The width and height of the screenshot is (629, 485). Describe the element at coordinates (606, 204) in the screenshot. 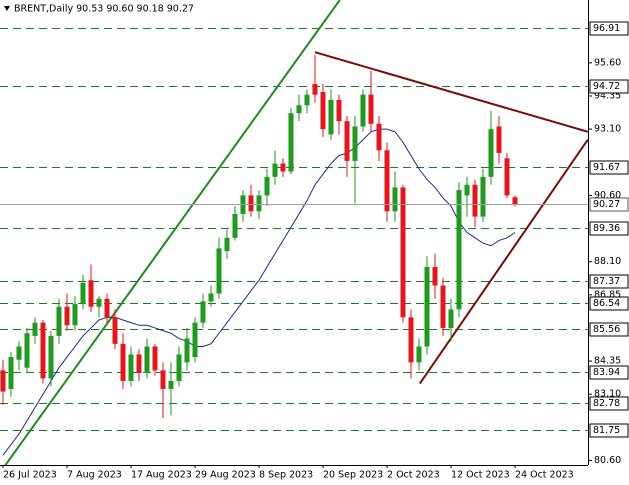

I see `price-label: 90.27` at that location.